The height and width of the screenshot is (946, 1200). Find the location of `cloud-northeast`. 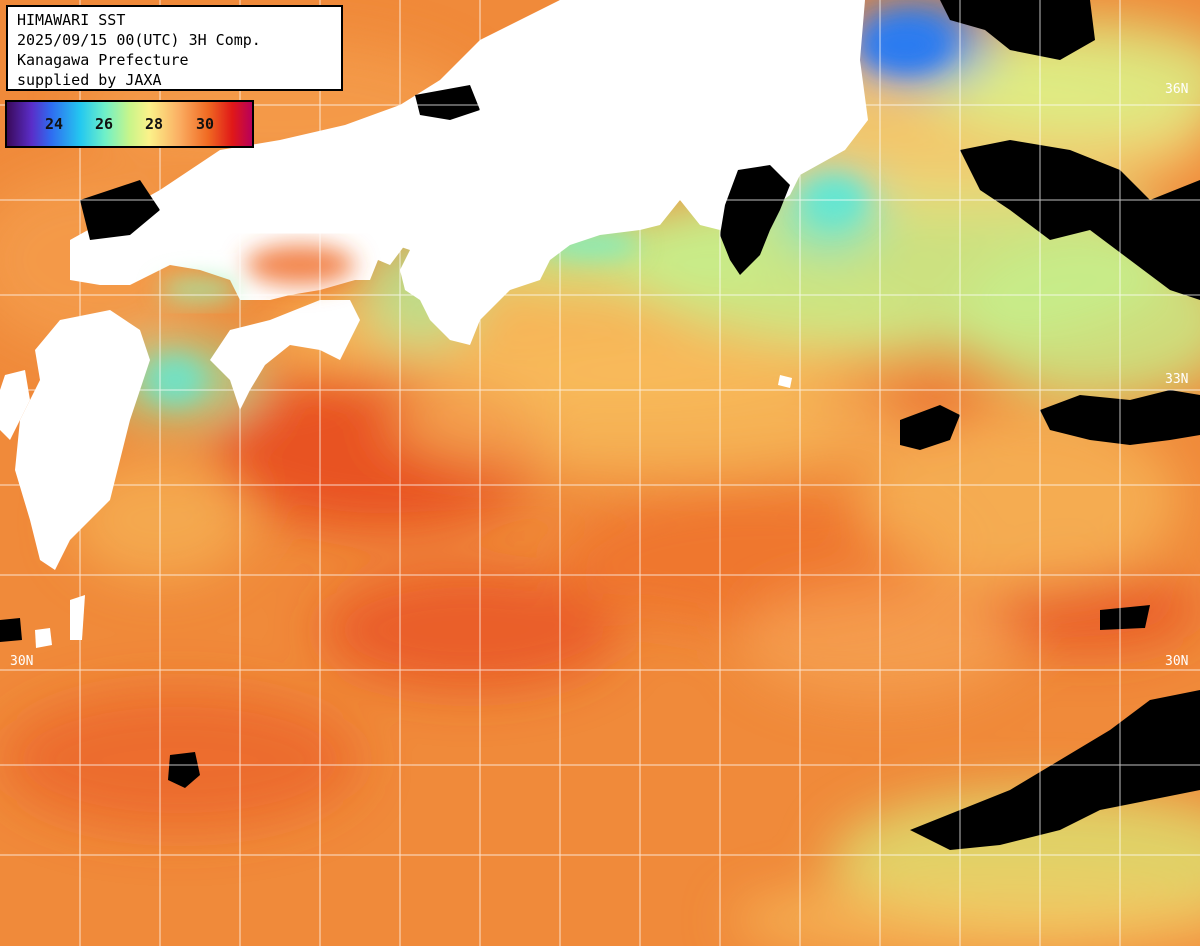

cloud-northeast is located at coordinates (1017, 30).